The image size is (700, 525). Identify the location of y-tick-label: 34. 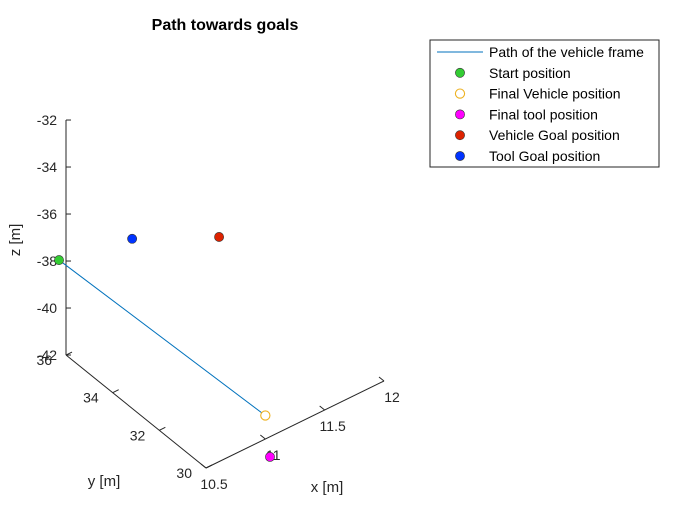
(91, 398).